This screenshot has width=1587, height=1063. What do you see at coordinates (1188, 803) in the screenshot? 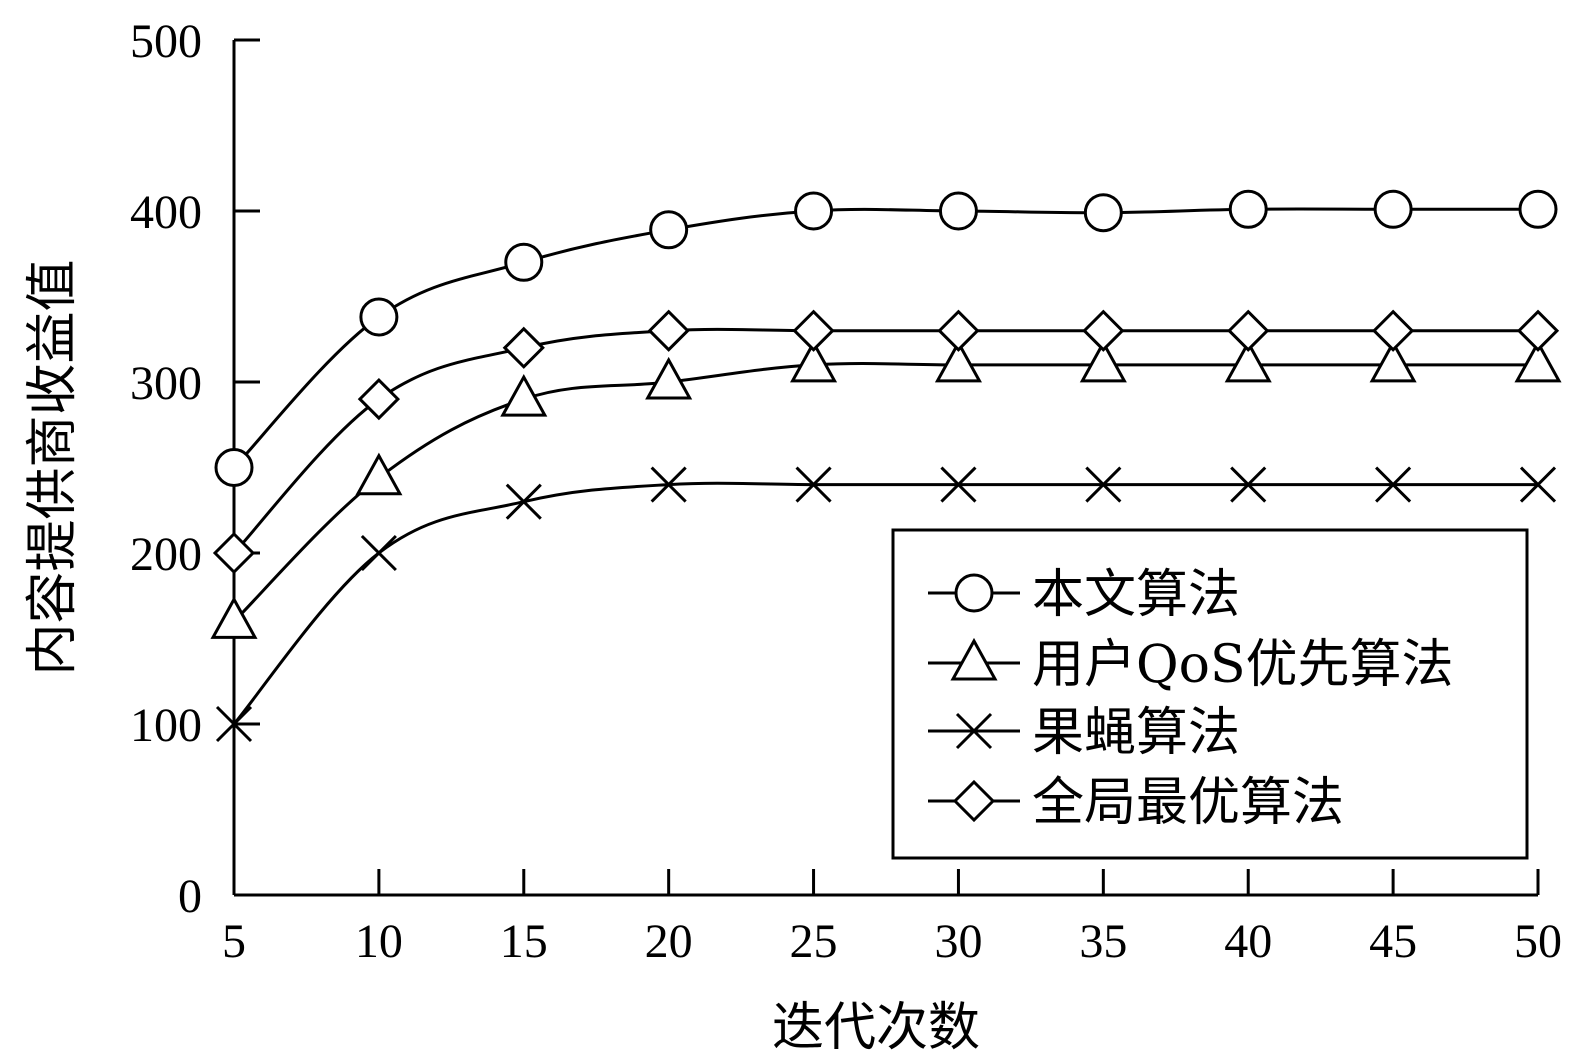
I see `legend-label: 全局最优算法` at bounding box center [1188, 803].